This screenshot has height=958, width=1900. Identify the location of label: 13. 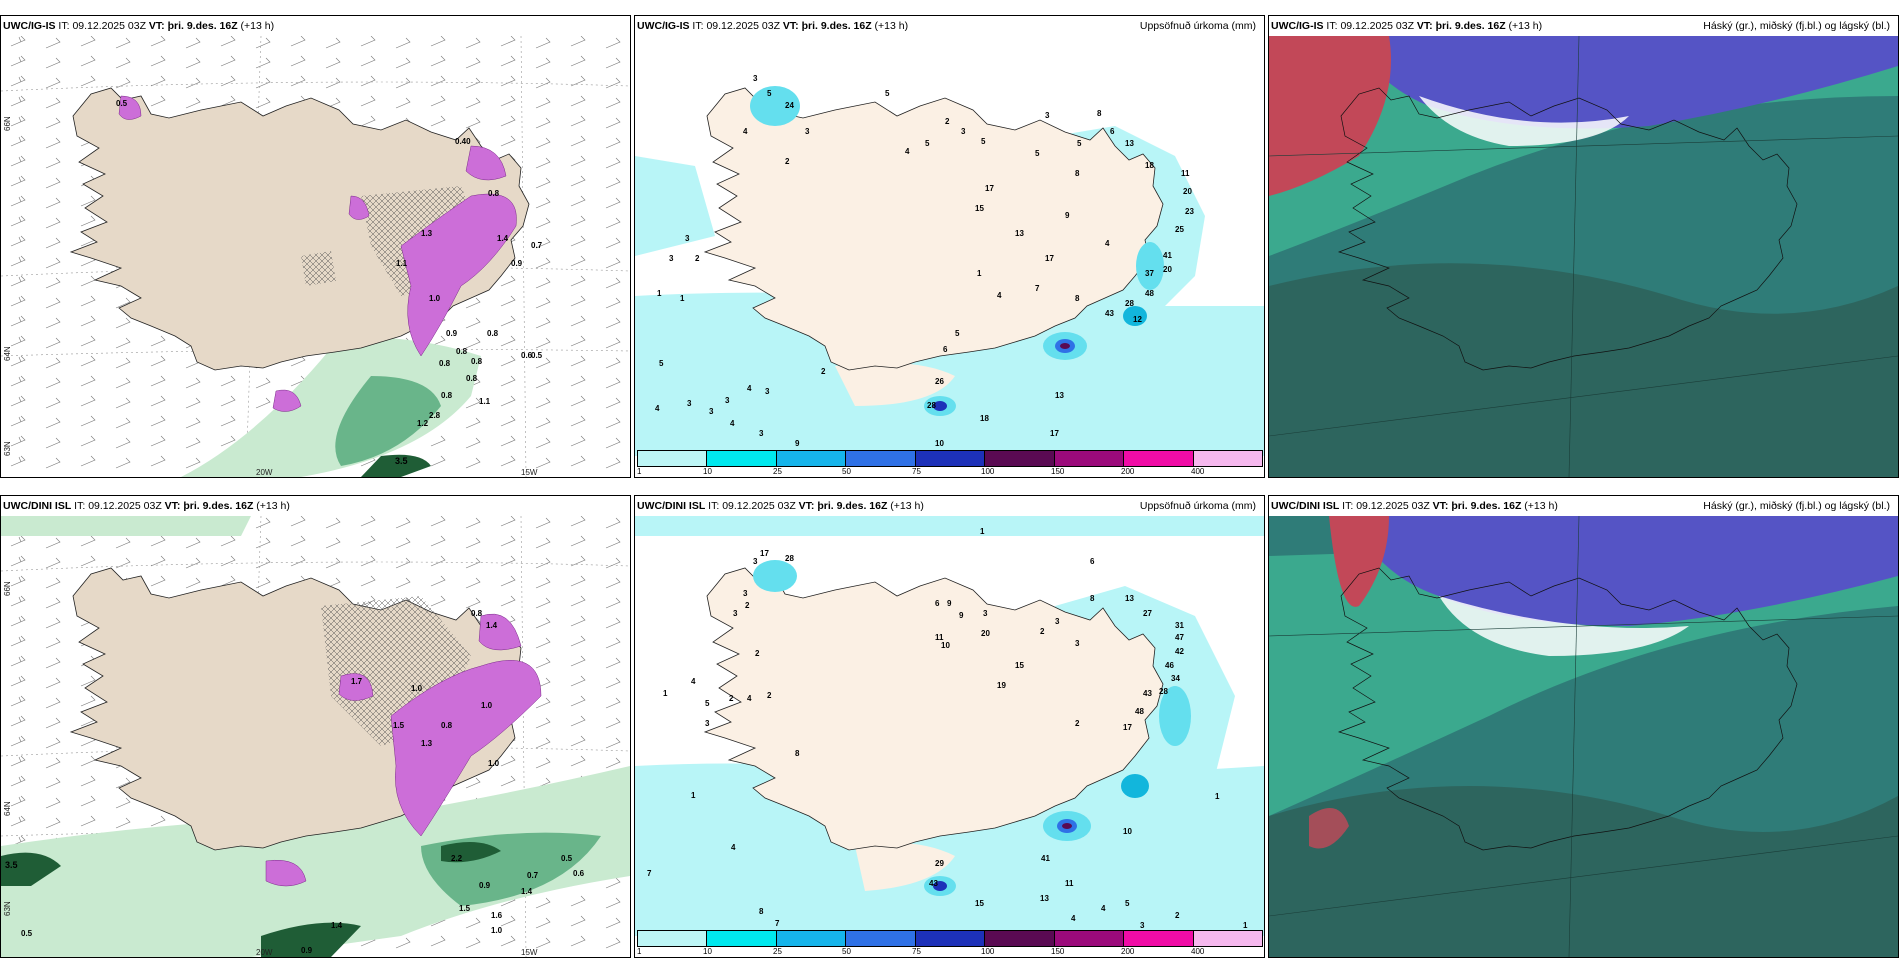
(1059, 395).